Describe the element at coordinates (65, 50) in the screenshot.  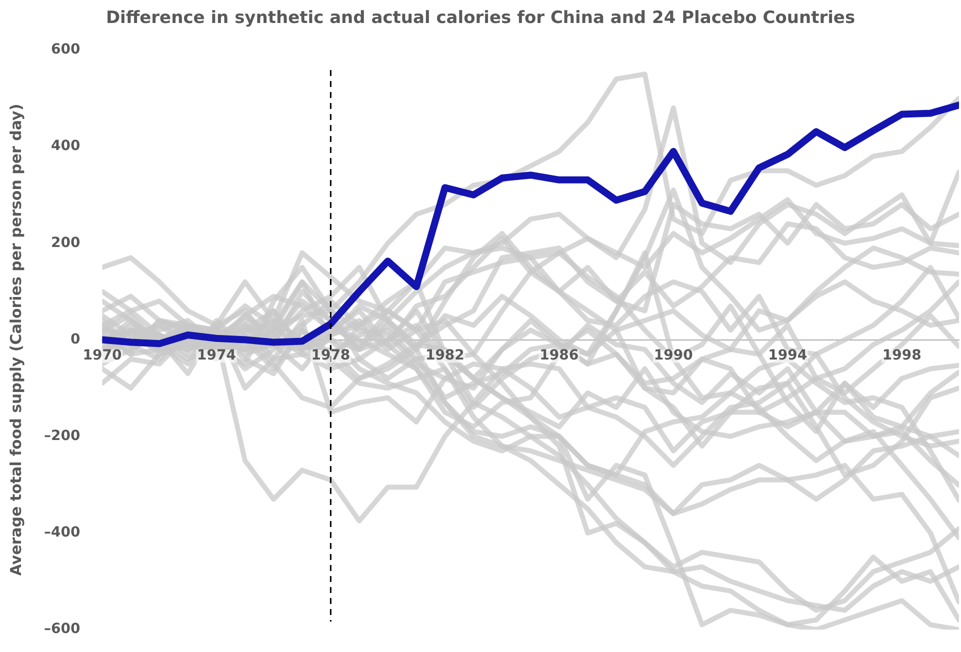
I see `y-tick-label: 600` at that location.